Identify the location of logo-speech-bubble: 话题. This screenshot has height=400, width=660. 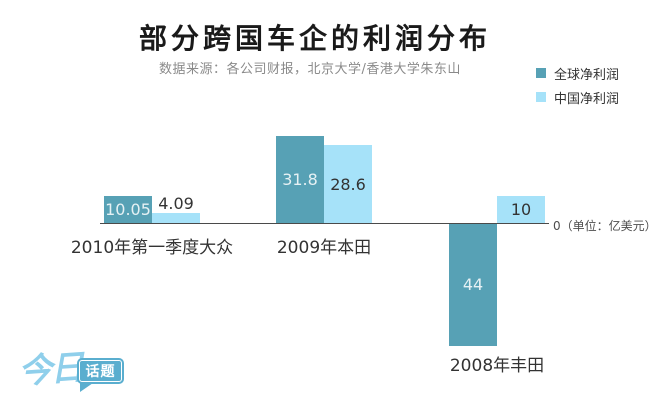
(100, 371).